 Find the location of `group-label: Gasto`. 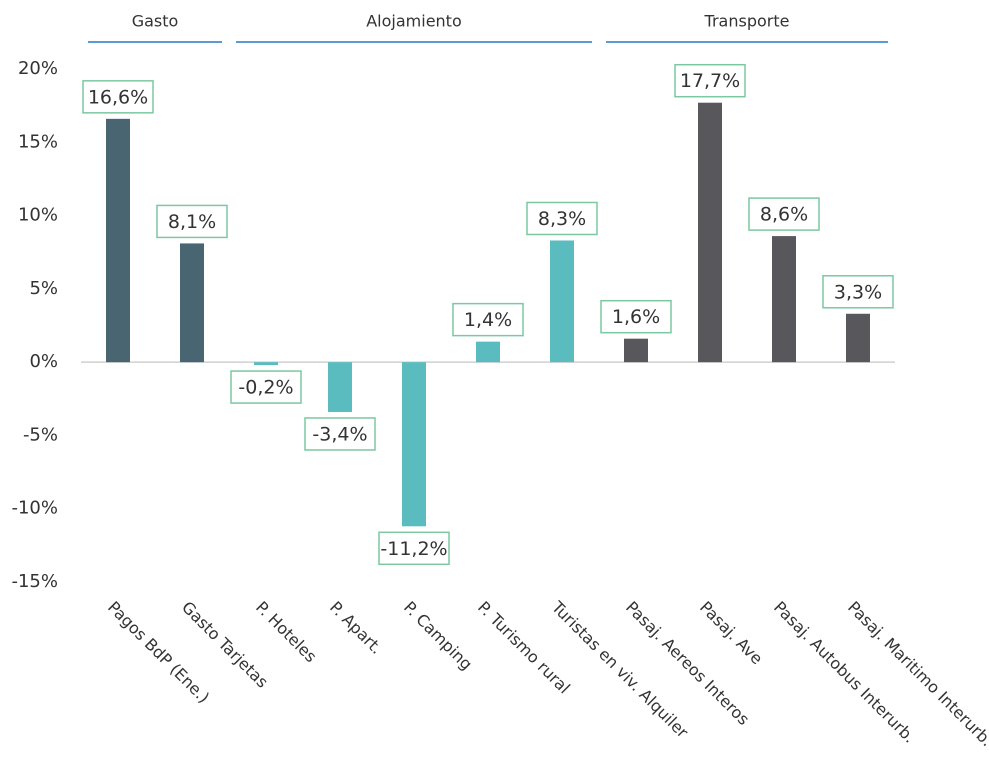

group-label: Gasto is located at coordinates (155, 21).